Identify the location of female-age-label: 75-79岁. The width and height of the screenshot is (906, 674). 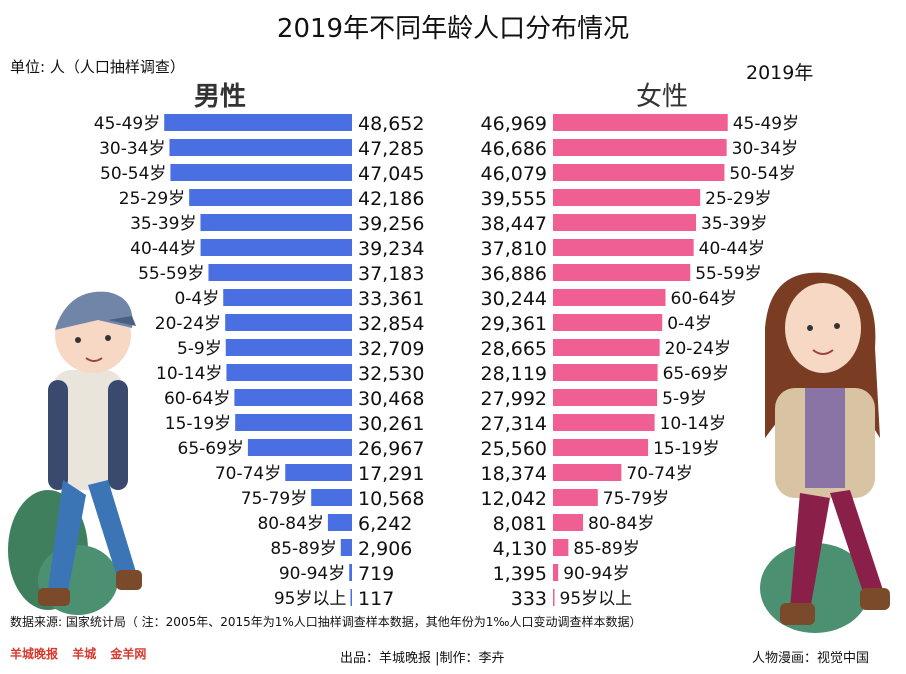
(636, 499).